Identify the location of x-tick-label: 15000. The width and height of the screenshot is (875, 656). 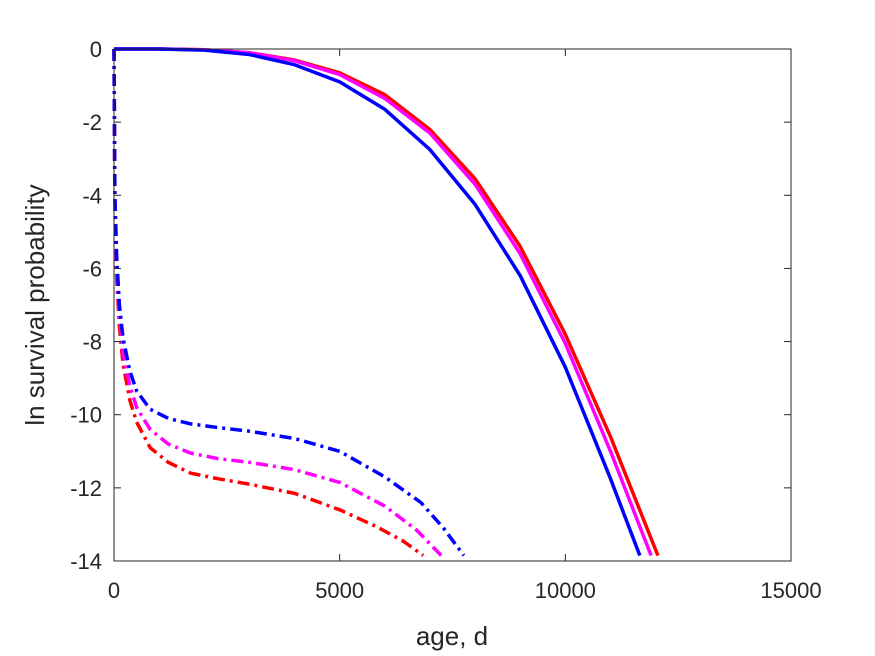
(790, 590).